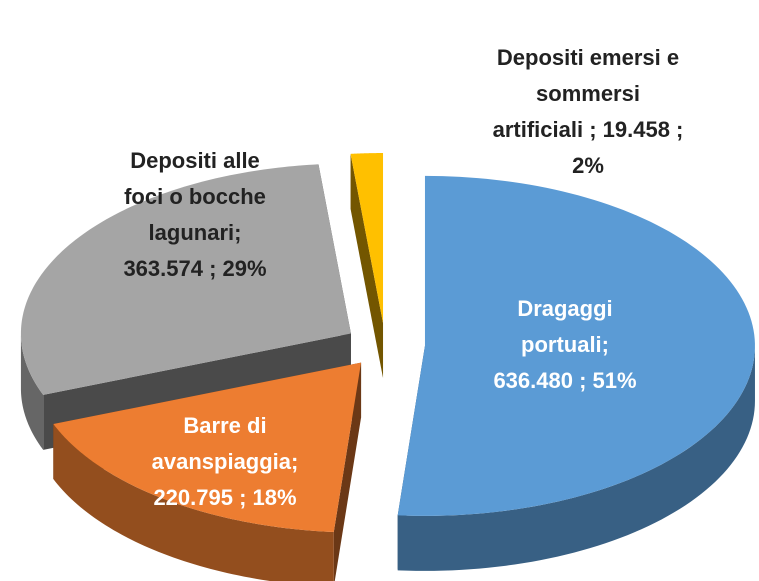  Describe the element at coordinates (565, 344) in the screenshot. I see `data-label: Dragaggi portuali; 636.480 ; 51%` at that location.